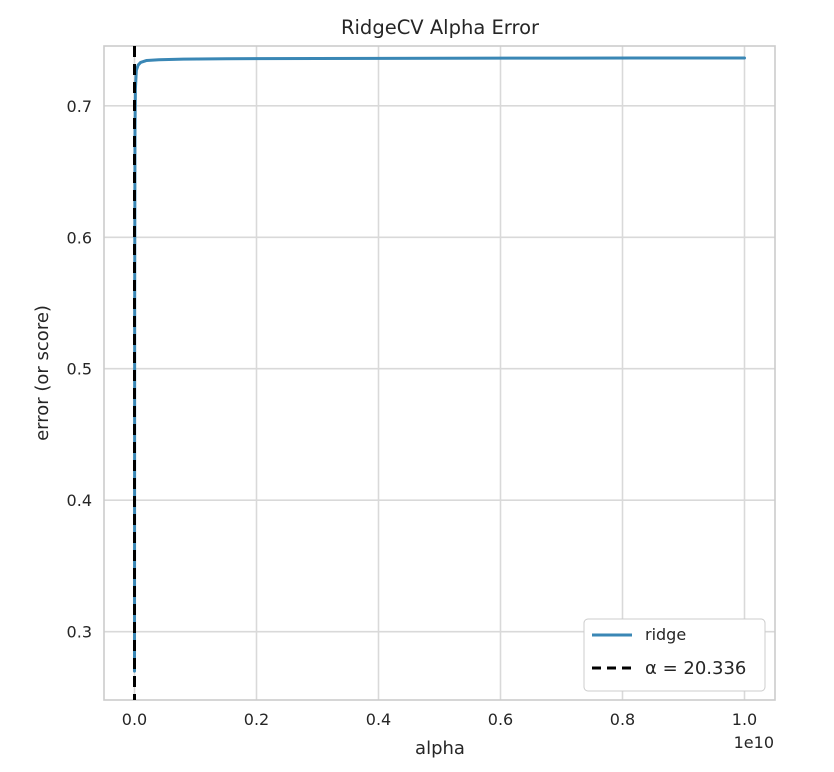 The image size is (834, 772). I want to click on y-axis-label: error (or score), so click(42, 373).